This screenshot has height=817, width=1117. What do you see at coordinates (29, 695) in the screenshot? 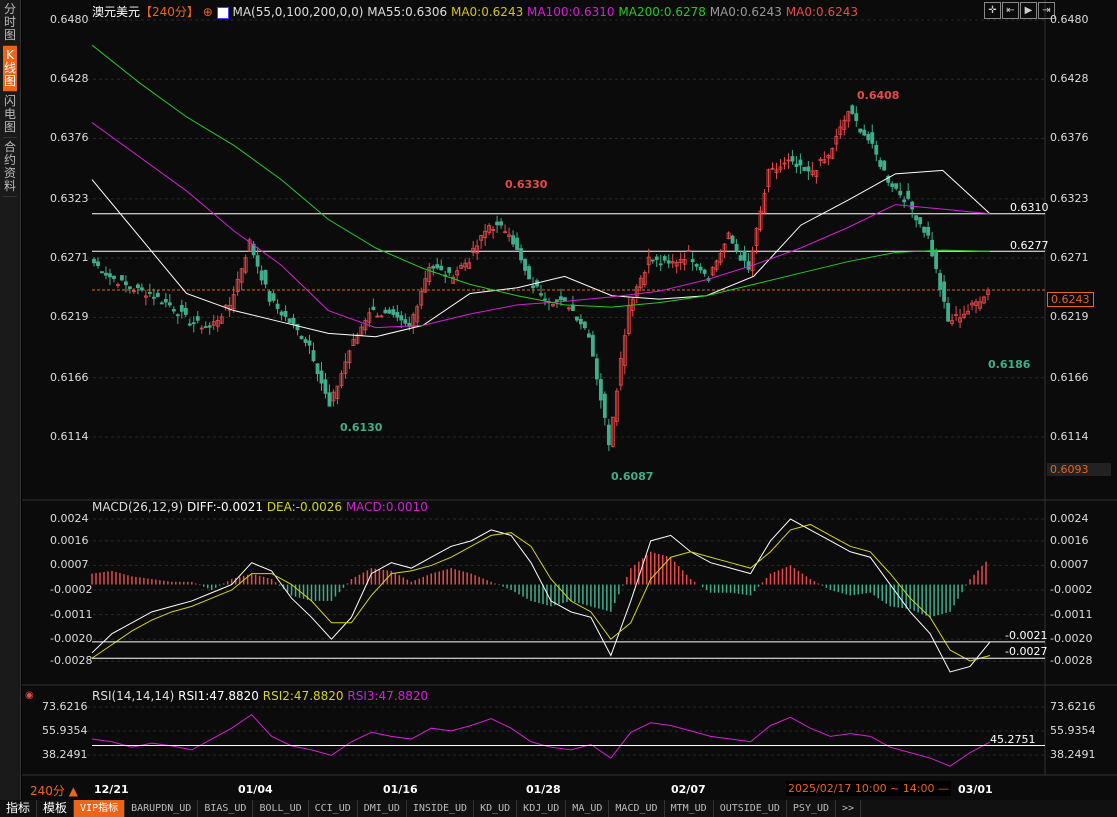
I see `rsi-marker-icon: ◉` at bounding box center [29, 695].